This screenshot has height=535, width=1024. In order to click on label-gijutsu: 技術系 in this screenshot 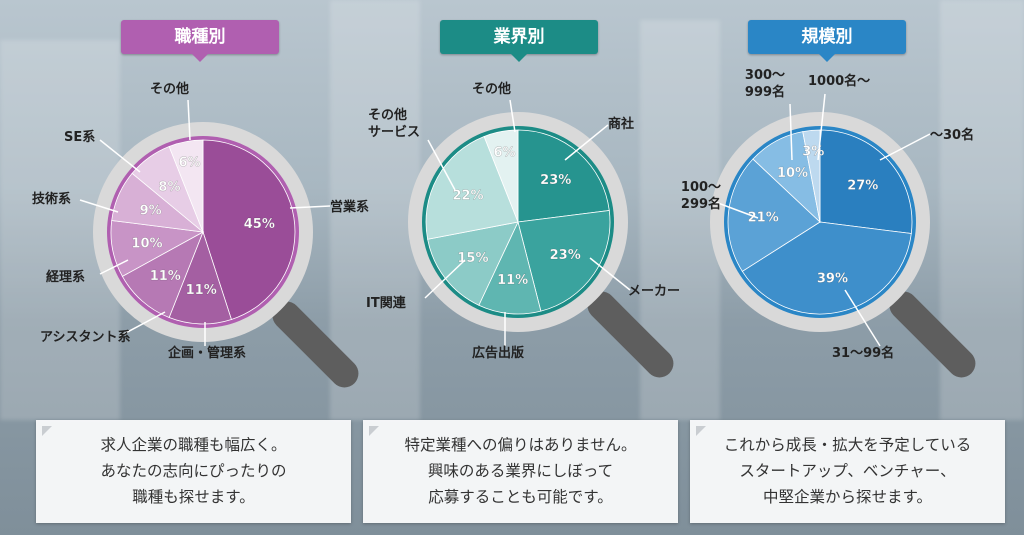, I will do `click(52, 199)`.